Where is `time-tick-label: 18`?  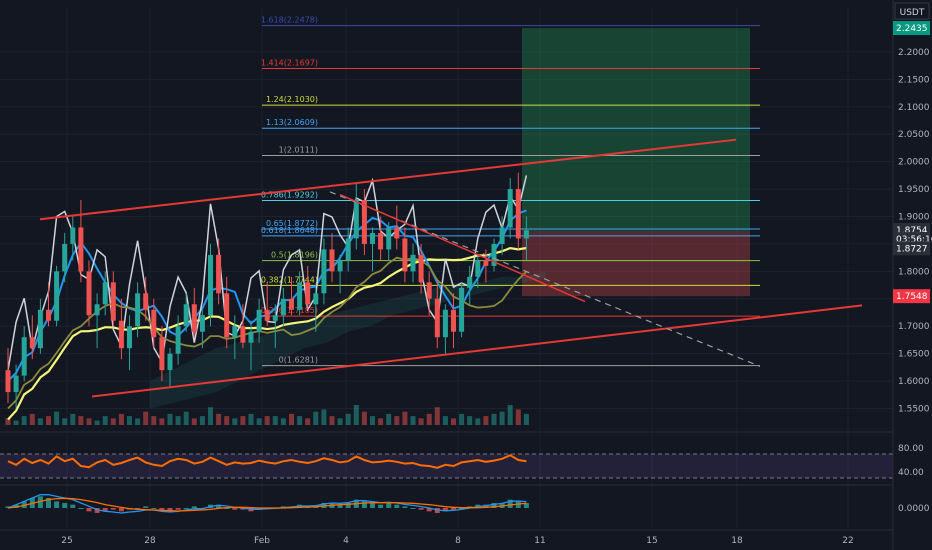 time-tick-label: 18 is located at coordinates (737, 541).